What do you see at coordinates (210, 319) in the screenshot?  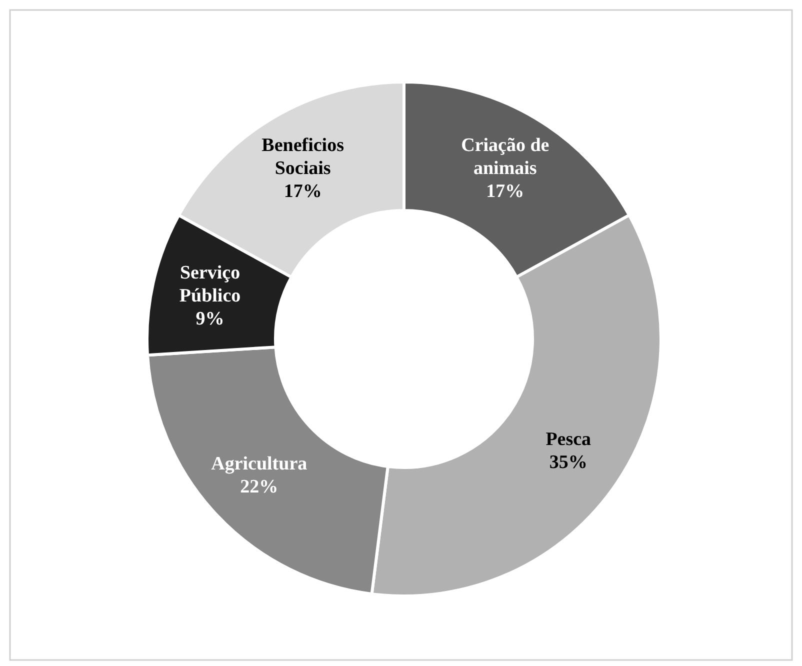 I see `data-label: 9%` at bounding box center [210, 319].